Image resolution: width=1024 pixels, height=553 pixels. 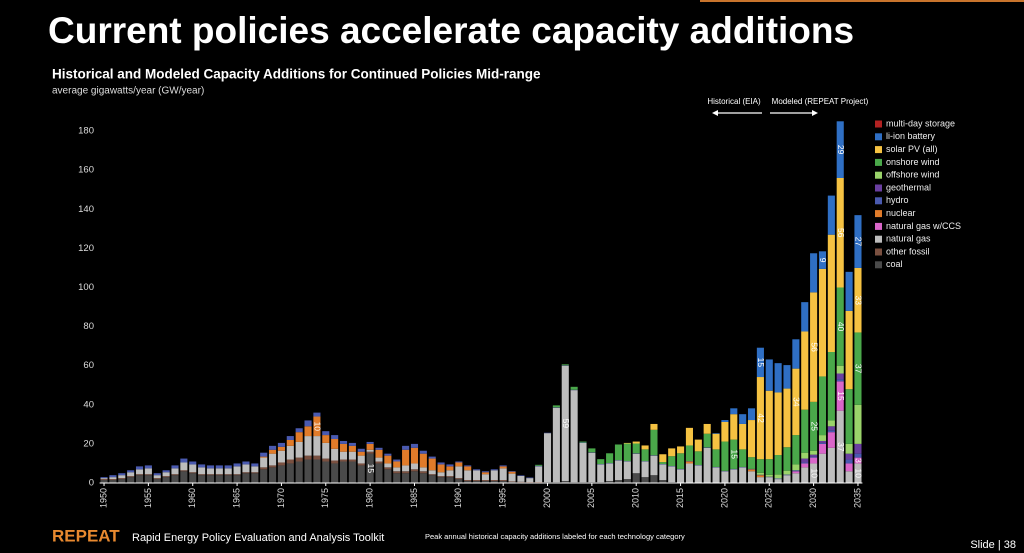 I want to click on era-arrows, so click(x=765, y=113).